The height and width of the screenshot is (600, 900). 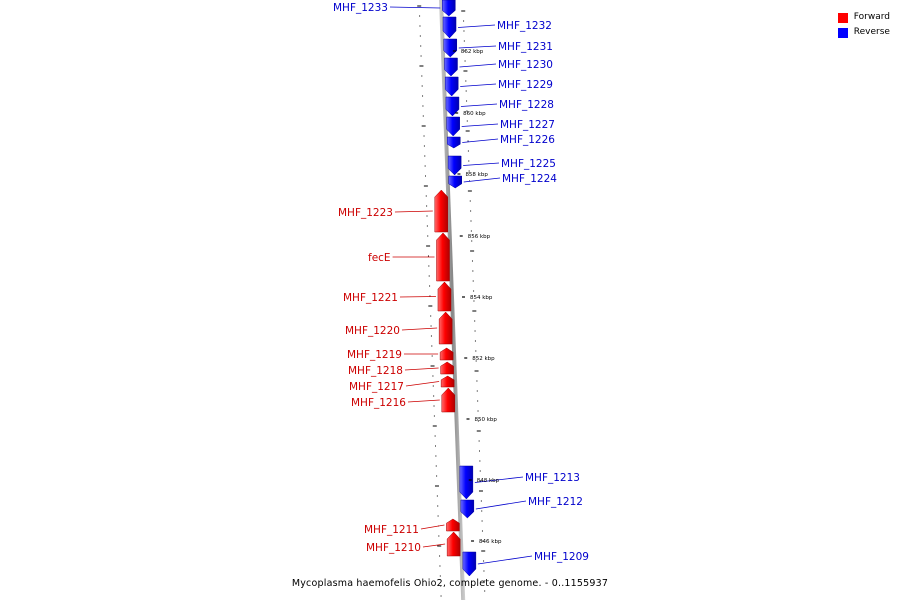 What do you see at coordinates (871, 32) in the screenshot?
I see `legend-label-reverse: Reverse` at bounding box center [871, 32].